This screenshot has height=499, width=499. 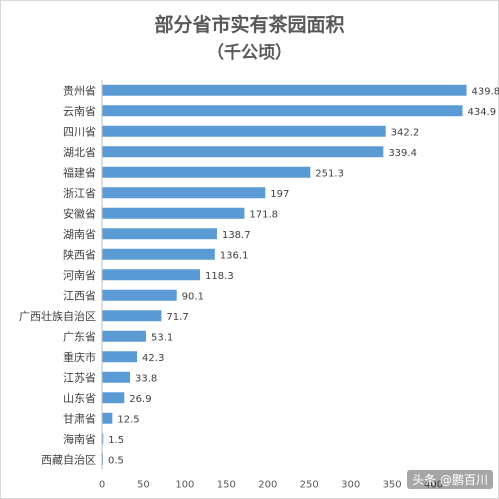 What do you see at coordinates (392, 485) in the screenshot?
I see `x-tick-label: 350` at bounding box center [392, 485].